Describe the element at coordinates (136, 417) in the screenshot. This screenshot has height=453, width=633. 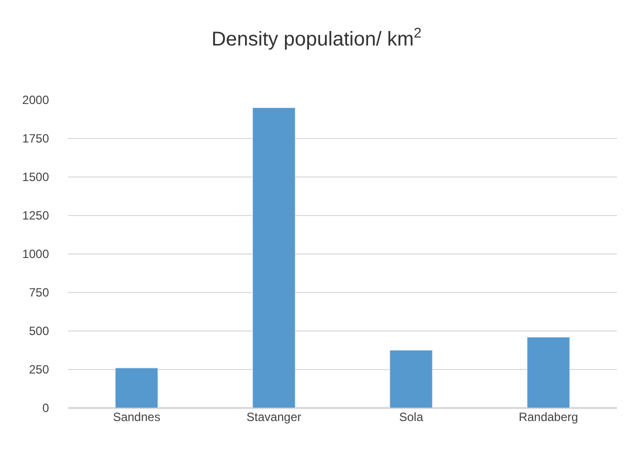
I see `x-tick-label: Sandnes` at that location.